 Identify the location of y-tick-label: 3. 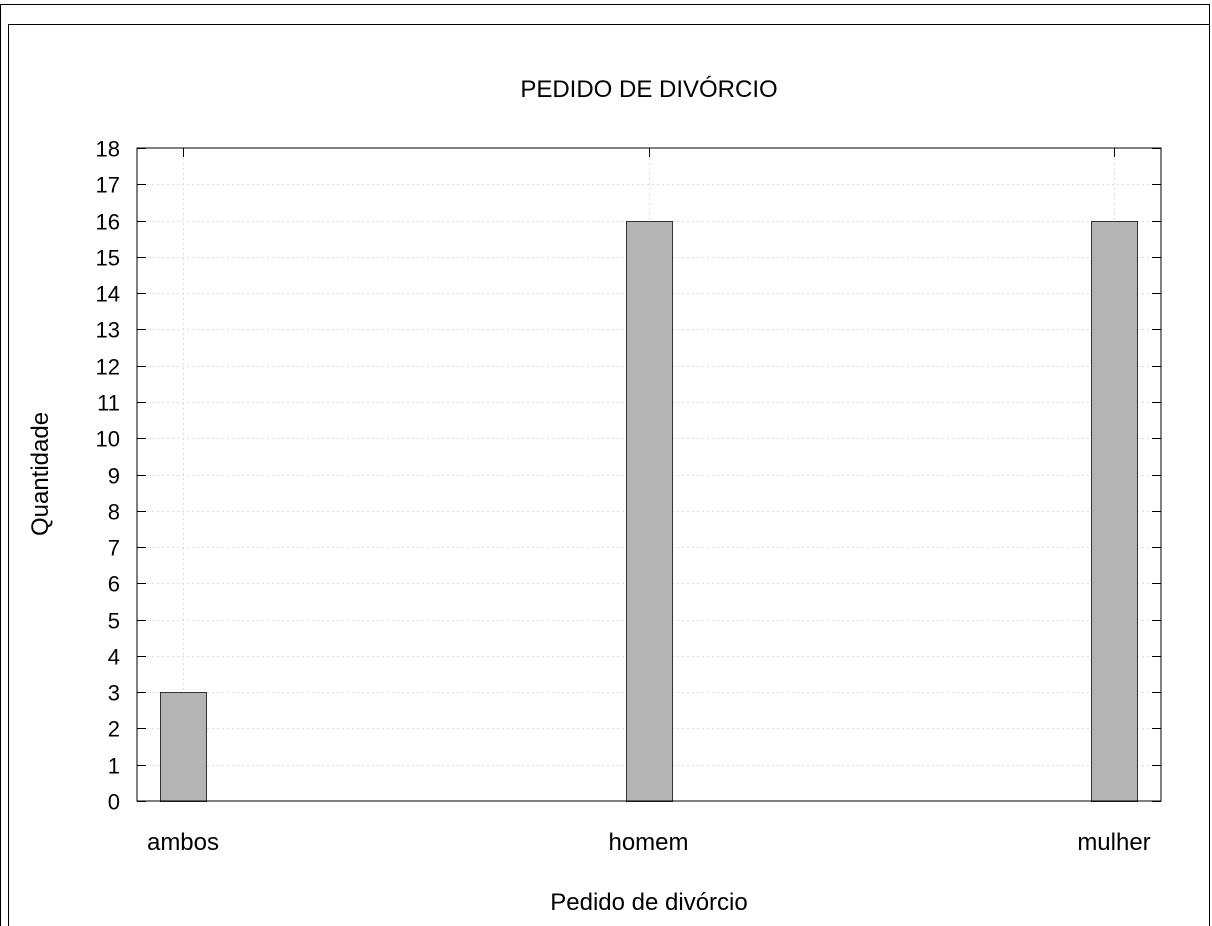
(114, 693).